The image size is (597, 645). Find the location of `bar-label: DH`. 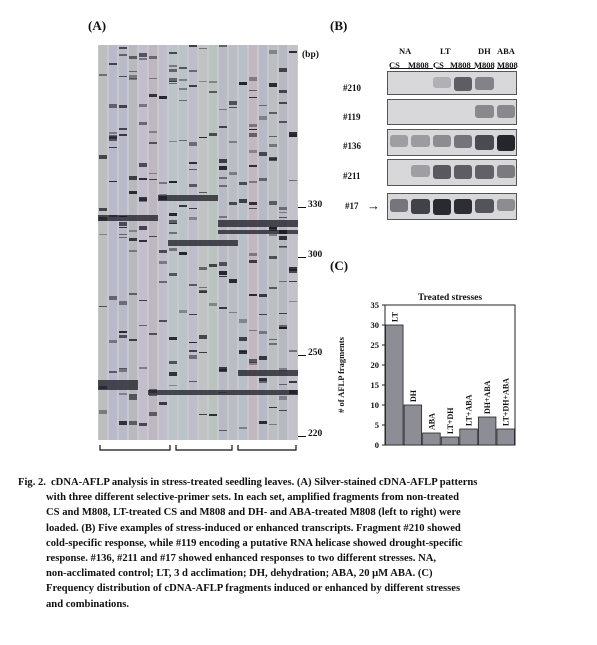

bar-label: DH is located at coordinates (413, 395).